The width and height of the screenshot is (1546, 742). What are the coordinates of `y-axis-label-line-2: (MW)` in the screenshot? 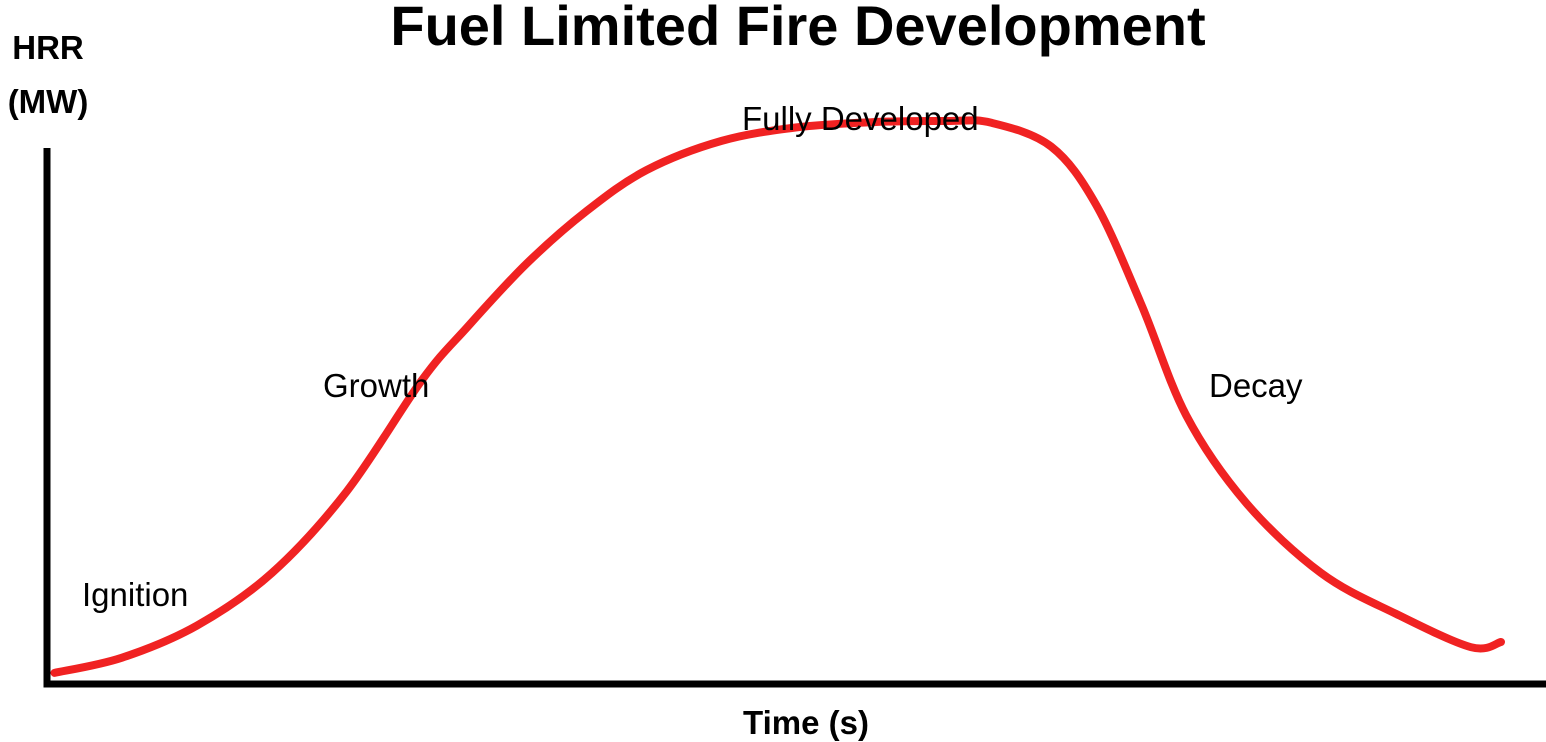 It's located at (48, 101).